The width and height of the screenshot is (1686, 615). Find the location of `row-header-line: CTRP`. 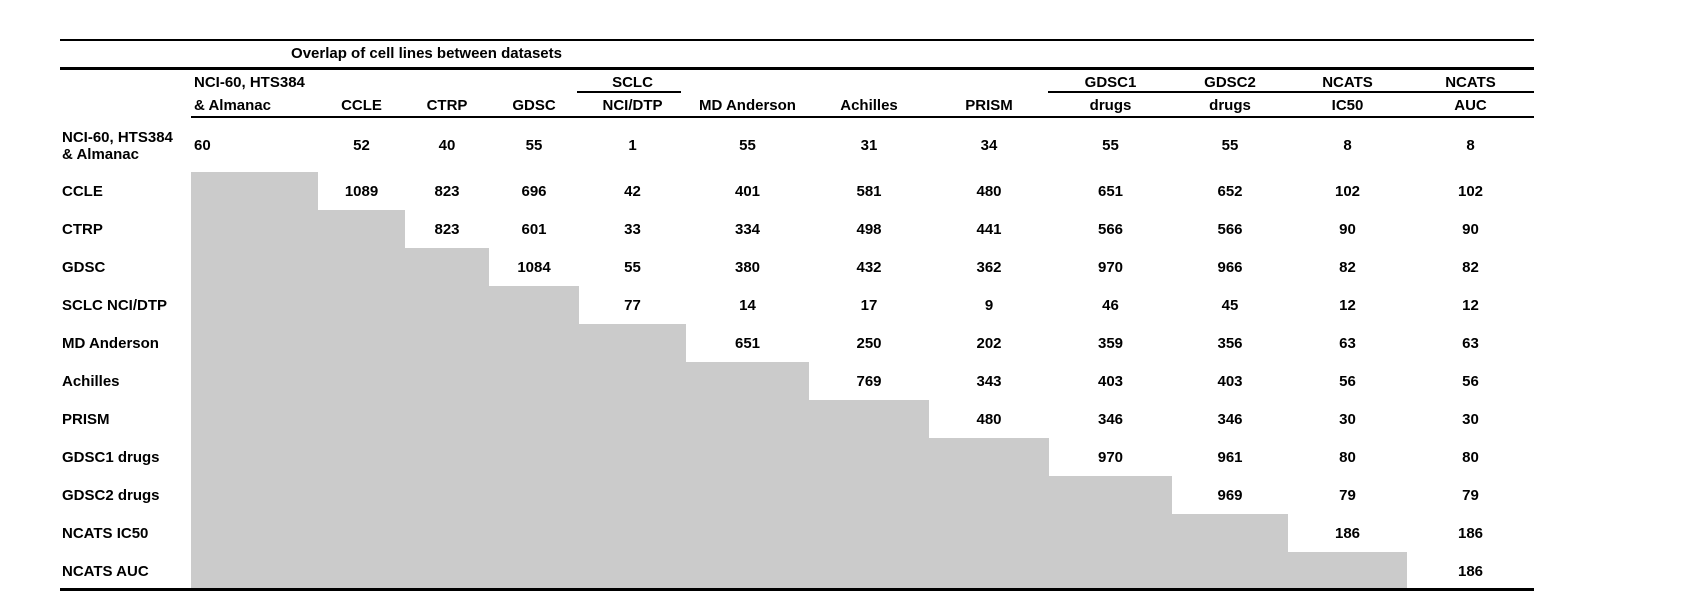

row-header-line: CTRP is located at coordinates (82, 229).